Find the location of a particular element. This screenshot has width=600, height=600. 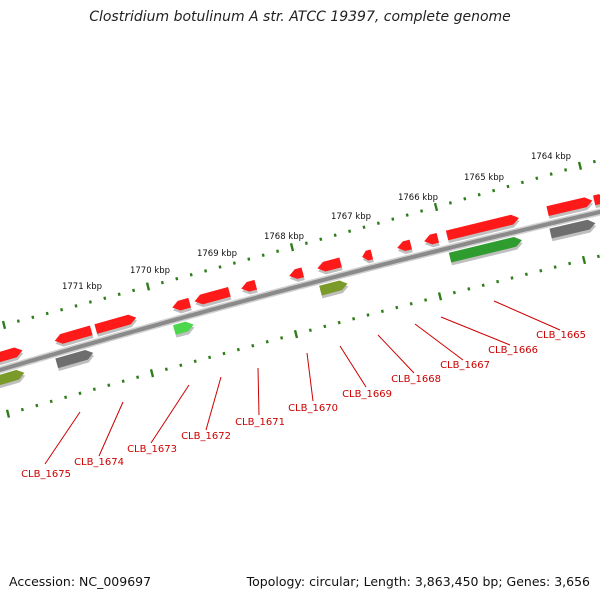

gene-label: CLB_1666 is located at coordinates (513, 350).